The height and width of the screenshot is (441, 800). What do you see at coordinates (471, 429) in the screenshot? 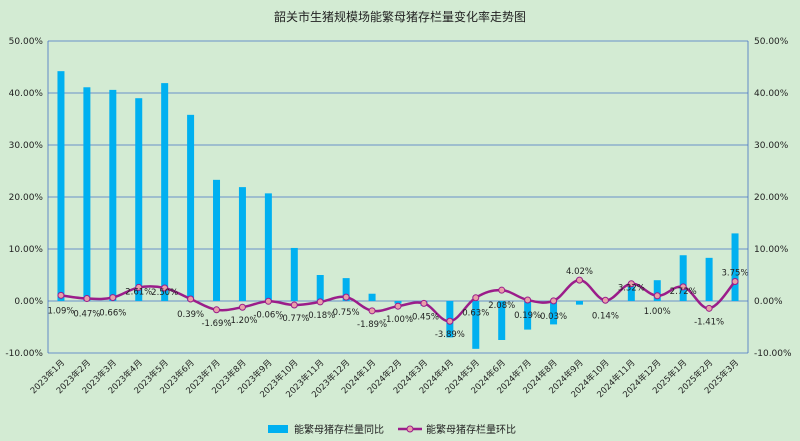
I see `legend-line-label: 能繁母猪存栏量环比` at bounding box center [471, 429].